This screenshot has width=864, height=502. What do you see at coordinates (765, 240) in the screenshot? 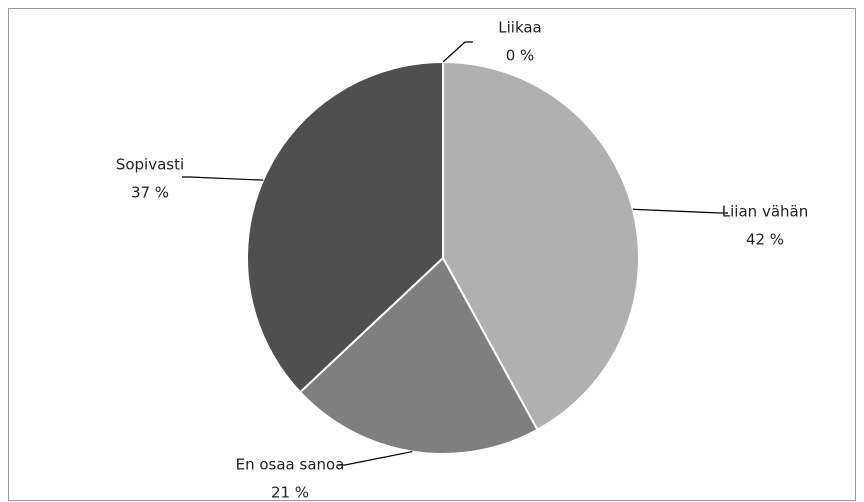
I see `value-label: 42 %` at bounding box center [765, 240].